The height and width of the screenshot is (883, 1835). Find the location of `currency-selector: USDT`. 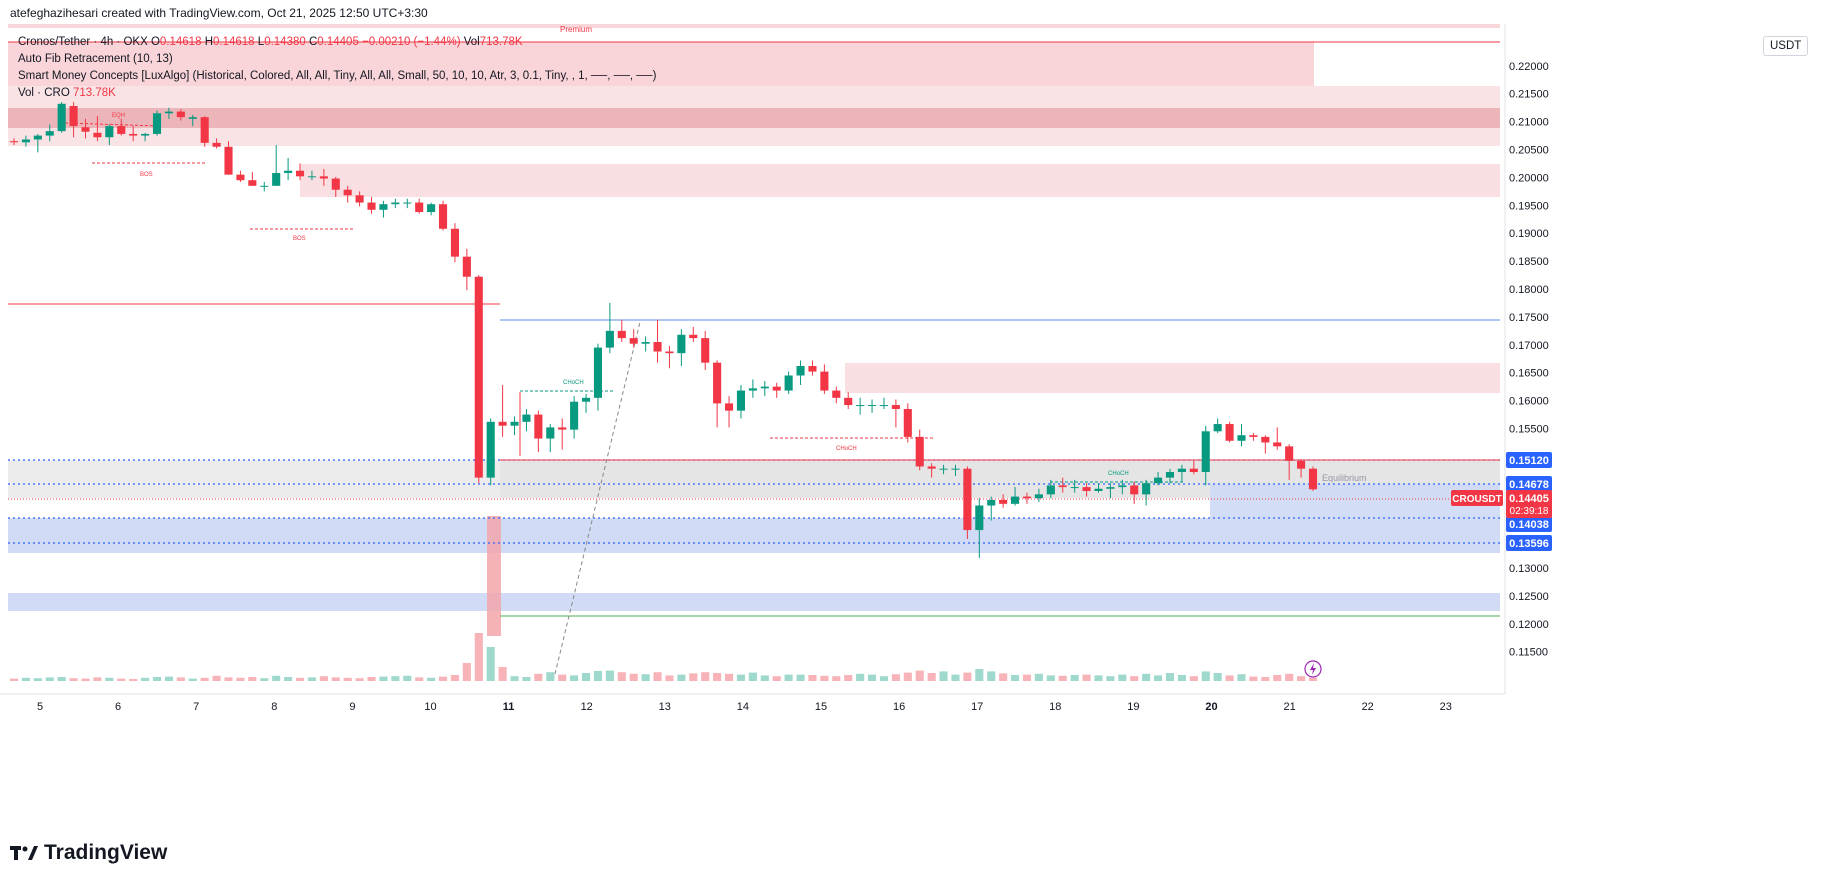

currency-selector: USDT is located at coordinates (1786, 46).